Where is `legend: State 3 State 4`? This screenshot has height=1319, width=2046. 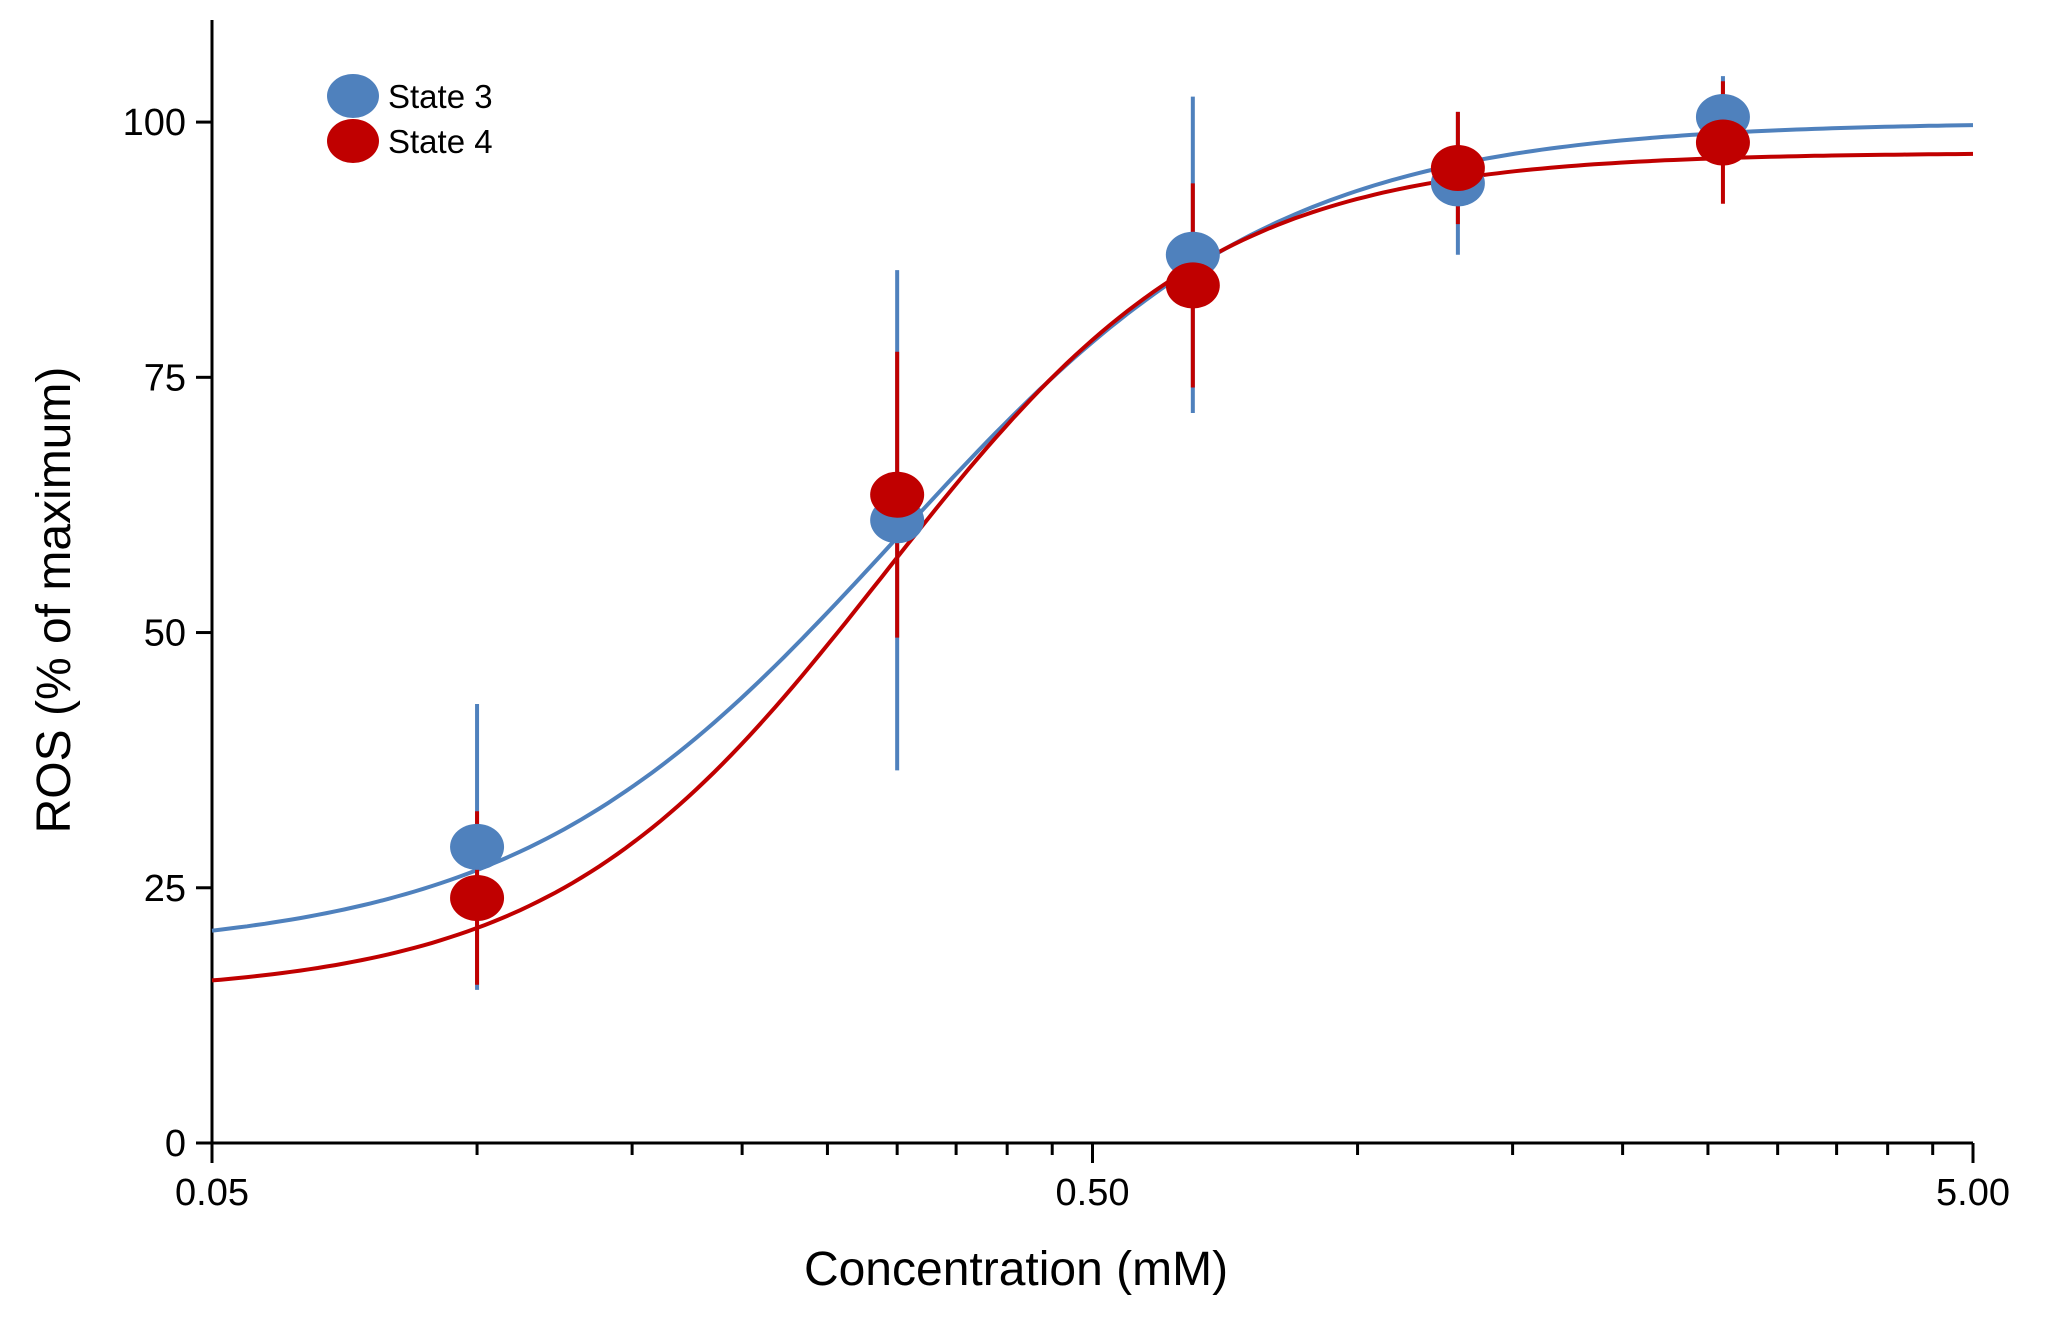 legend: State 3 State 4 is located at coordinates (410, 118).